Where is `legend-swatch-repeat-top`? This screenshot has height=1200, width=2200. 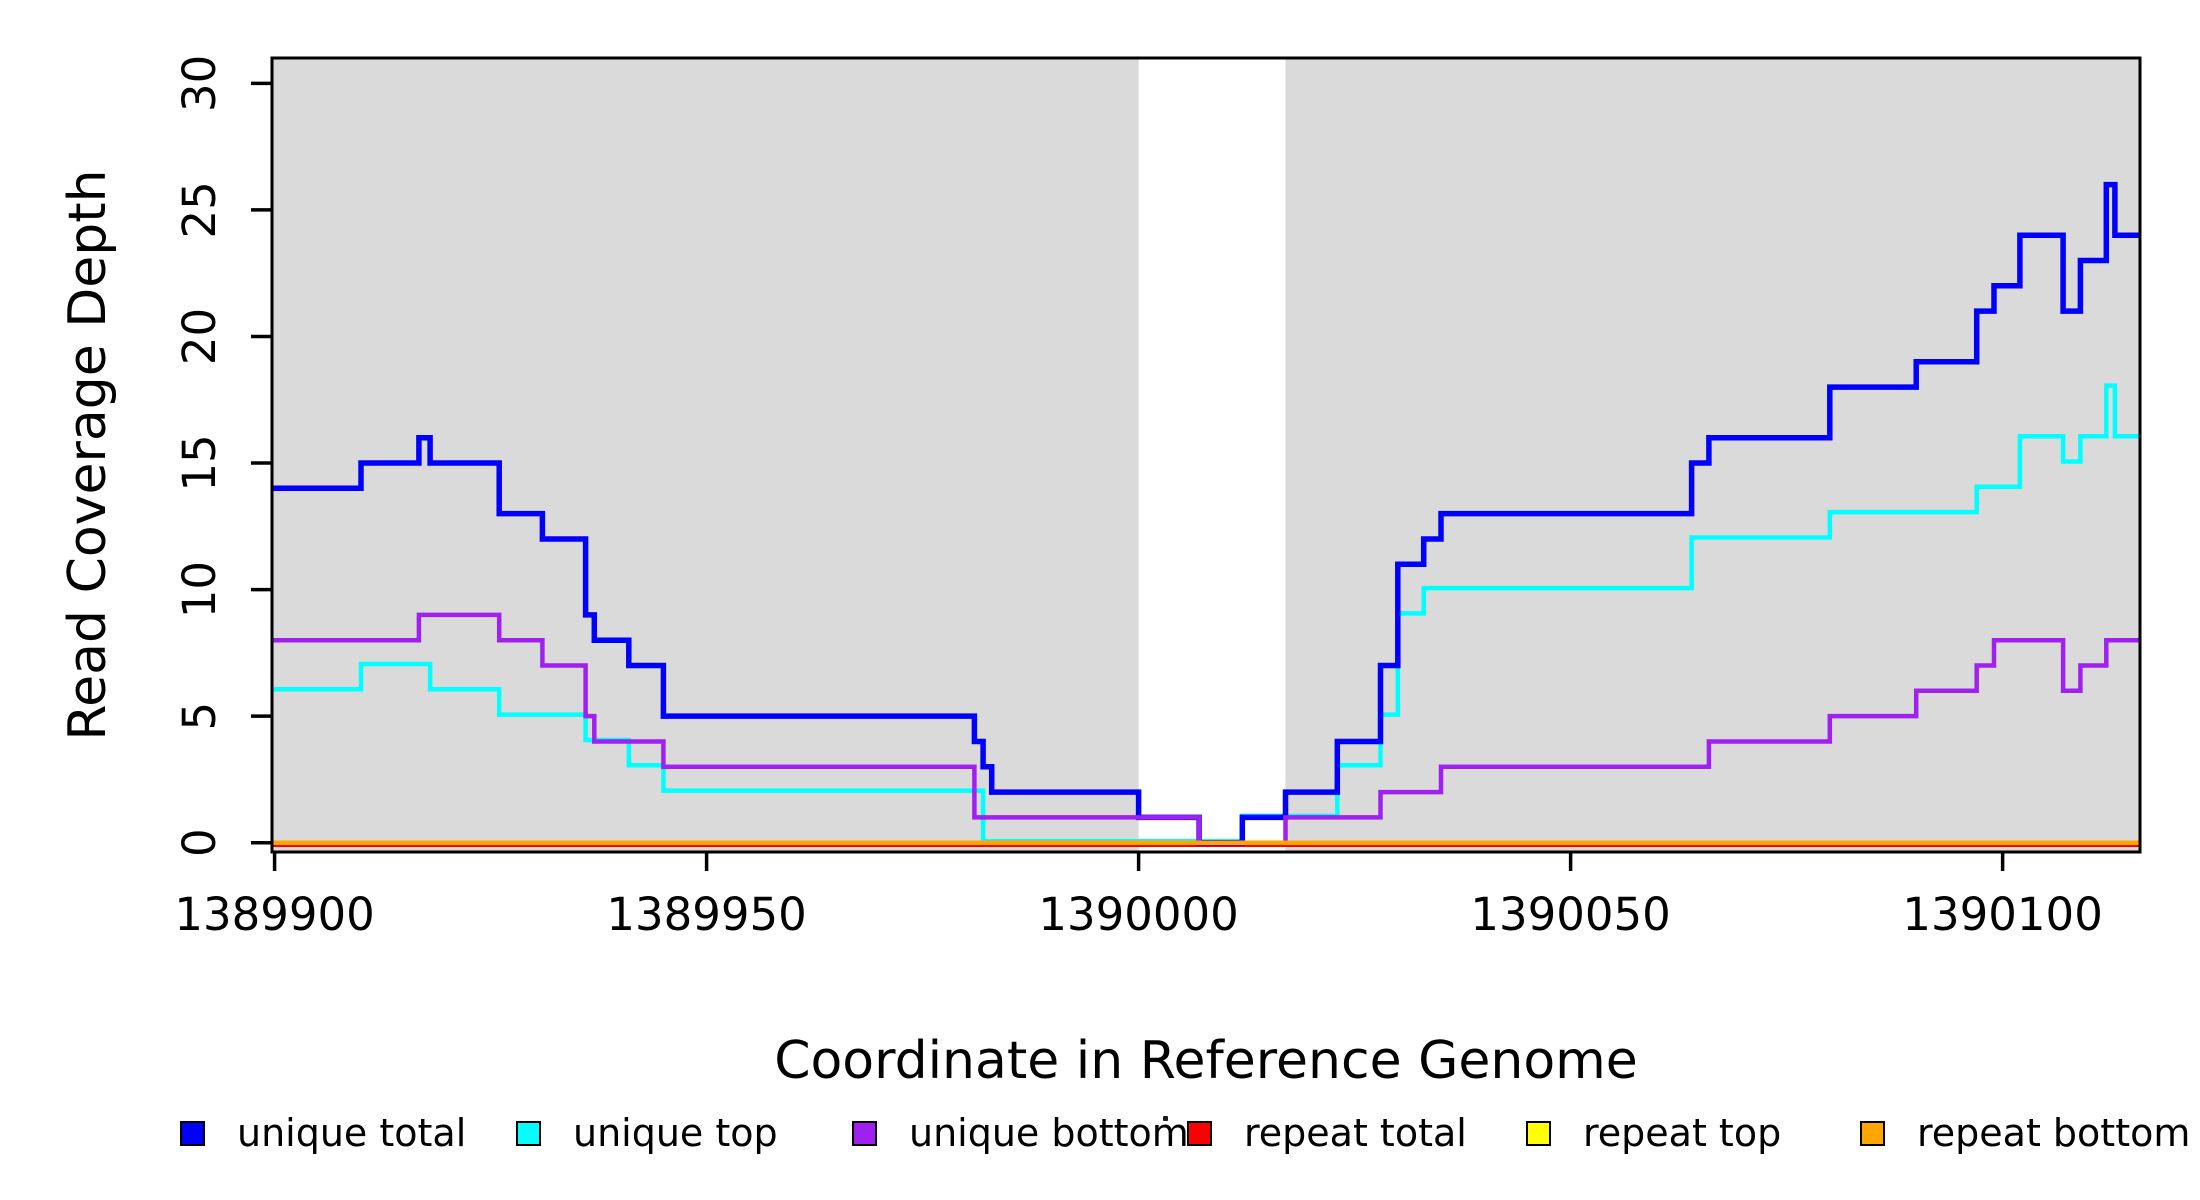 legend-swatch-repeat-top is located at coordinates (1538, 1133).